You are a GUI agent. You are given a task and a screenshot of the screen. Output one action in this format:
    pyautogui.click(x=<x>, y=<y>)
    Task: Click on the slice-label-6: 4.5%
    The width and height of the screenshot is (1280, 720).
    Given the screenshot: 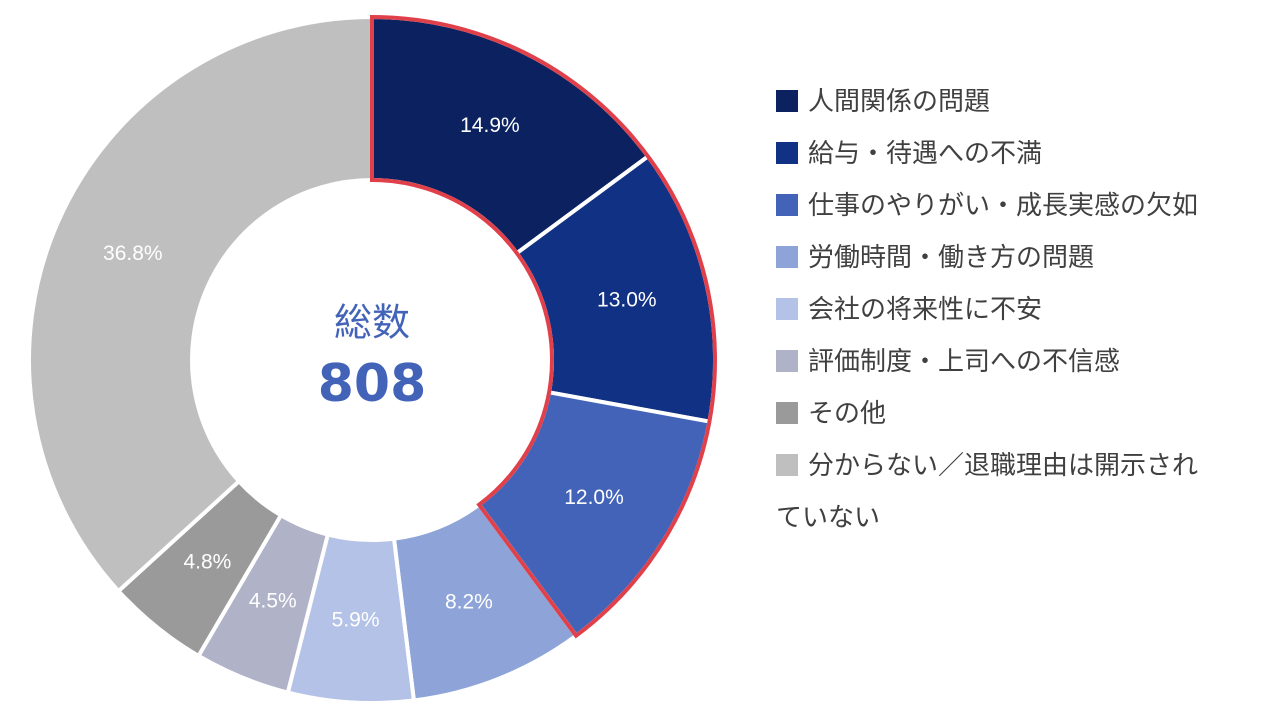 What is the action you would take?
    pyautogui.click(x=273, y=600)
    